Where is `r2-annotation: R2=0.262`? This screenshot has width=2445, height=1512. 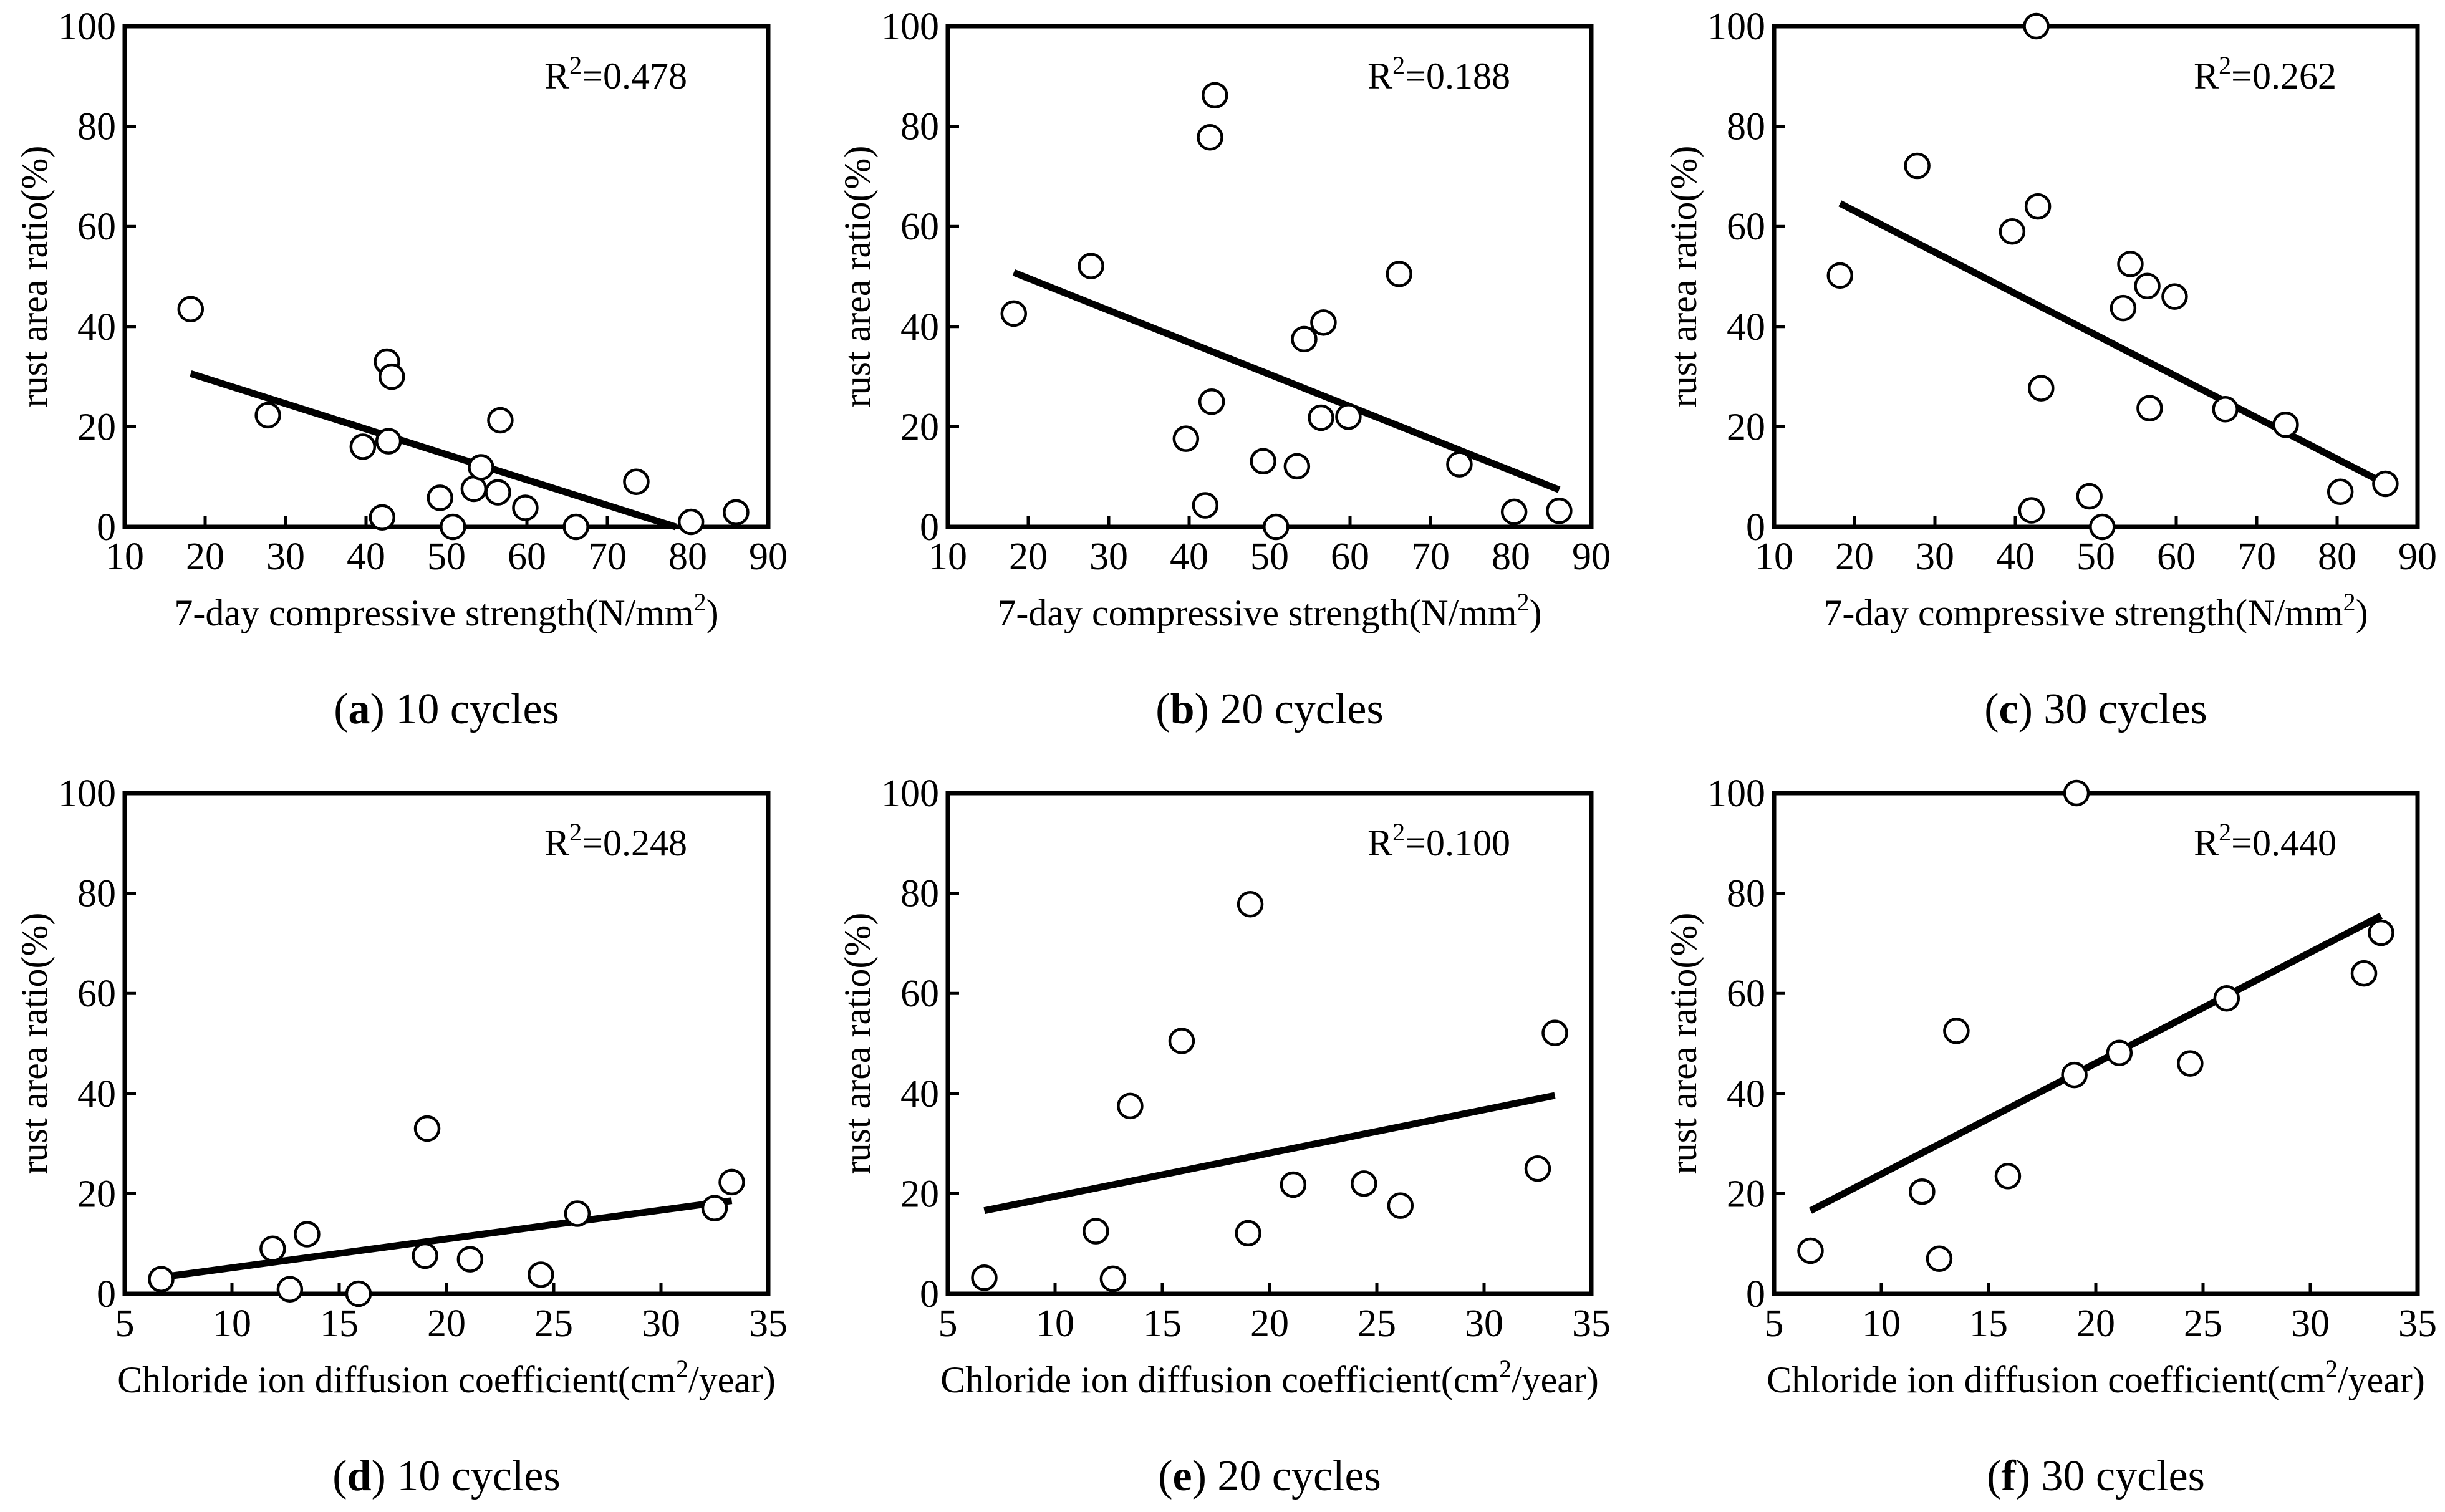 r2-annotation: R2=0.262 is located at coordinates (2265, 74).